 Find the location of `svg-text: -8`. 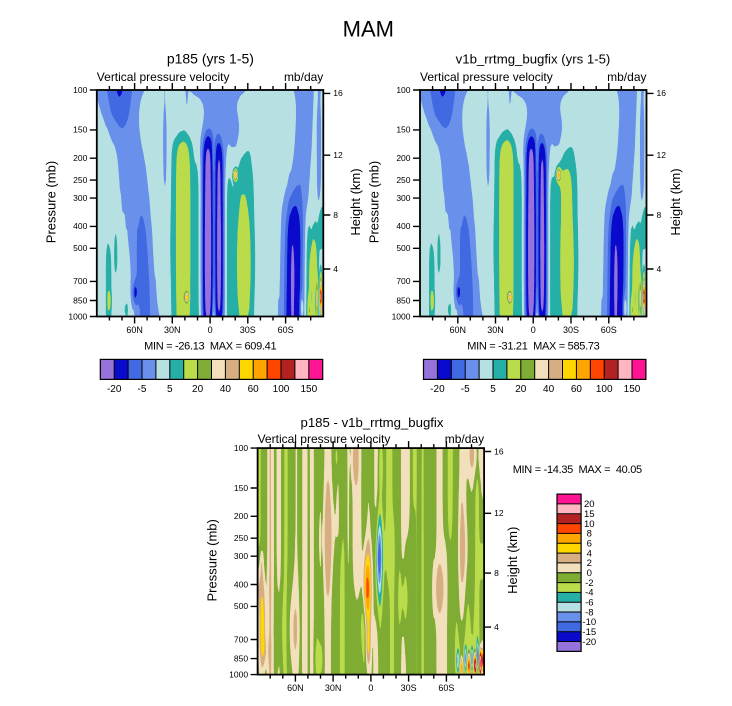

svg-text: -8 is located at coordinates (589, 612).